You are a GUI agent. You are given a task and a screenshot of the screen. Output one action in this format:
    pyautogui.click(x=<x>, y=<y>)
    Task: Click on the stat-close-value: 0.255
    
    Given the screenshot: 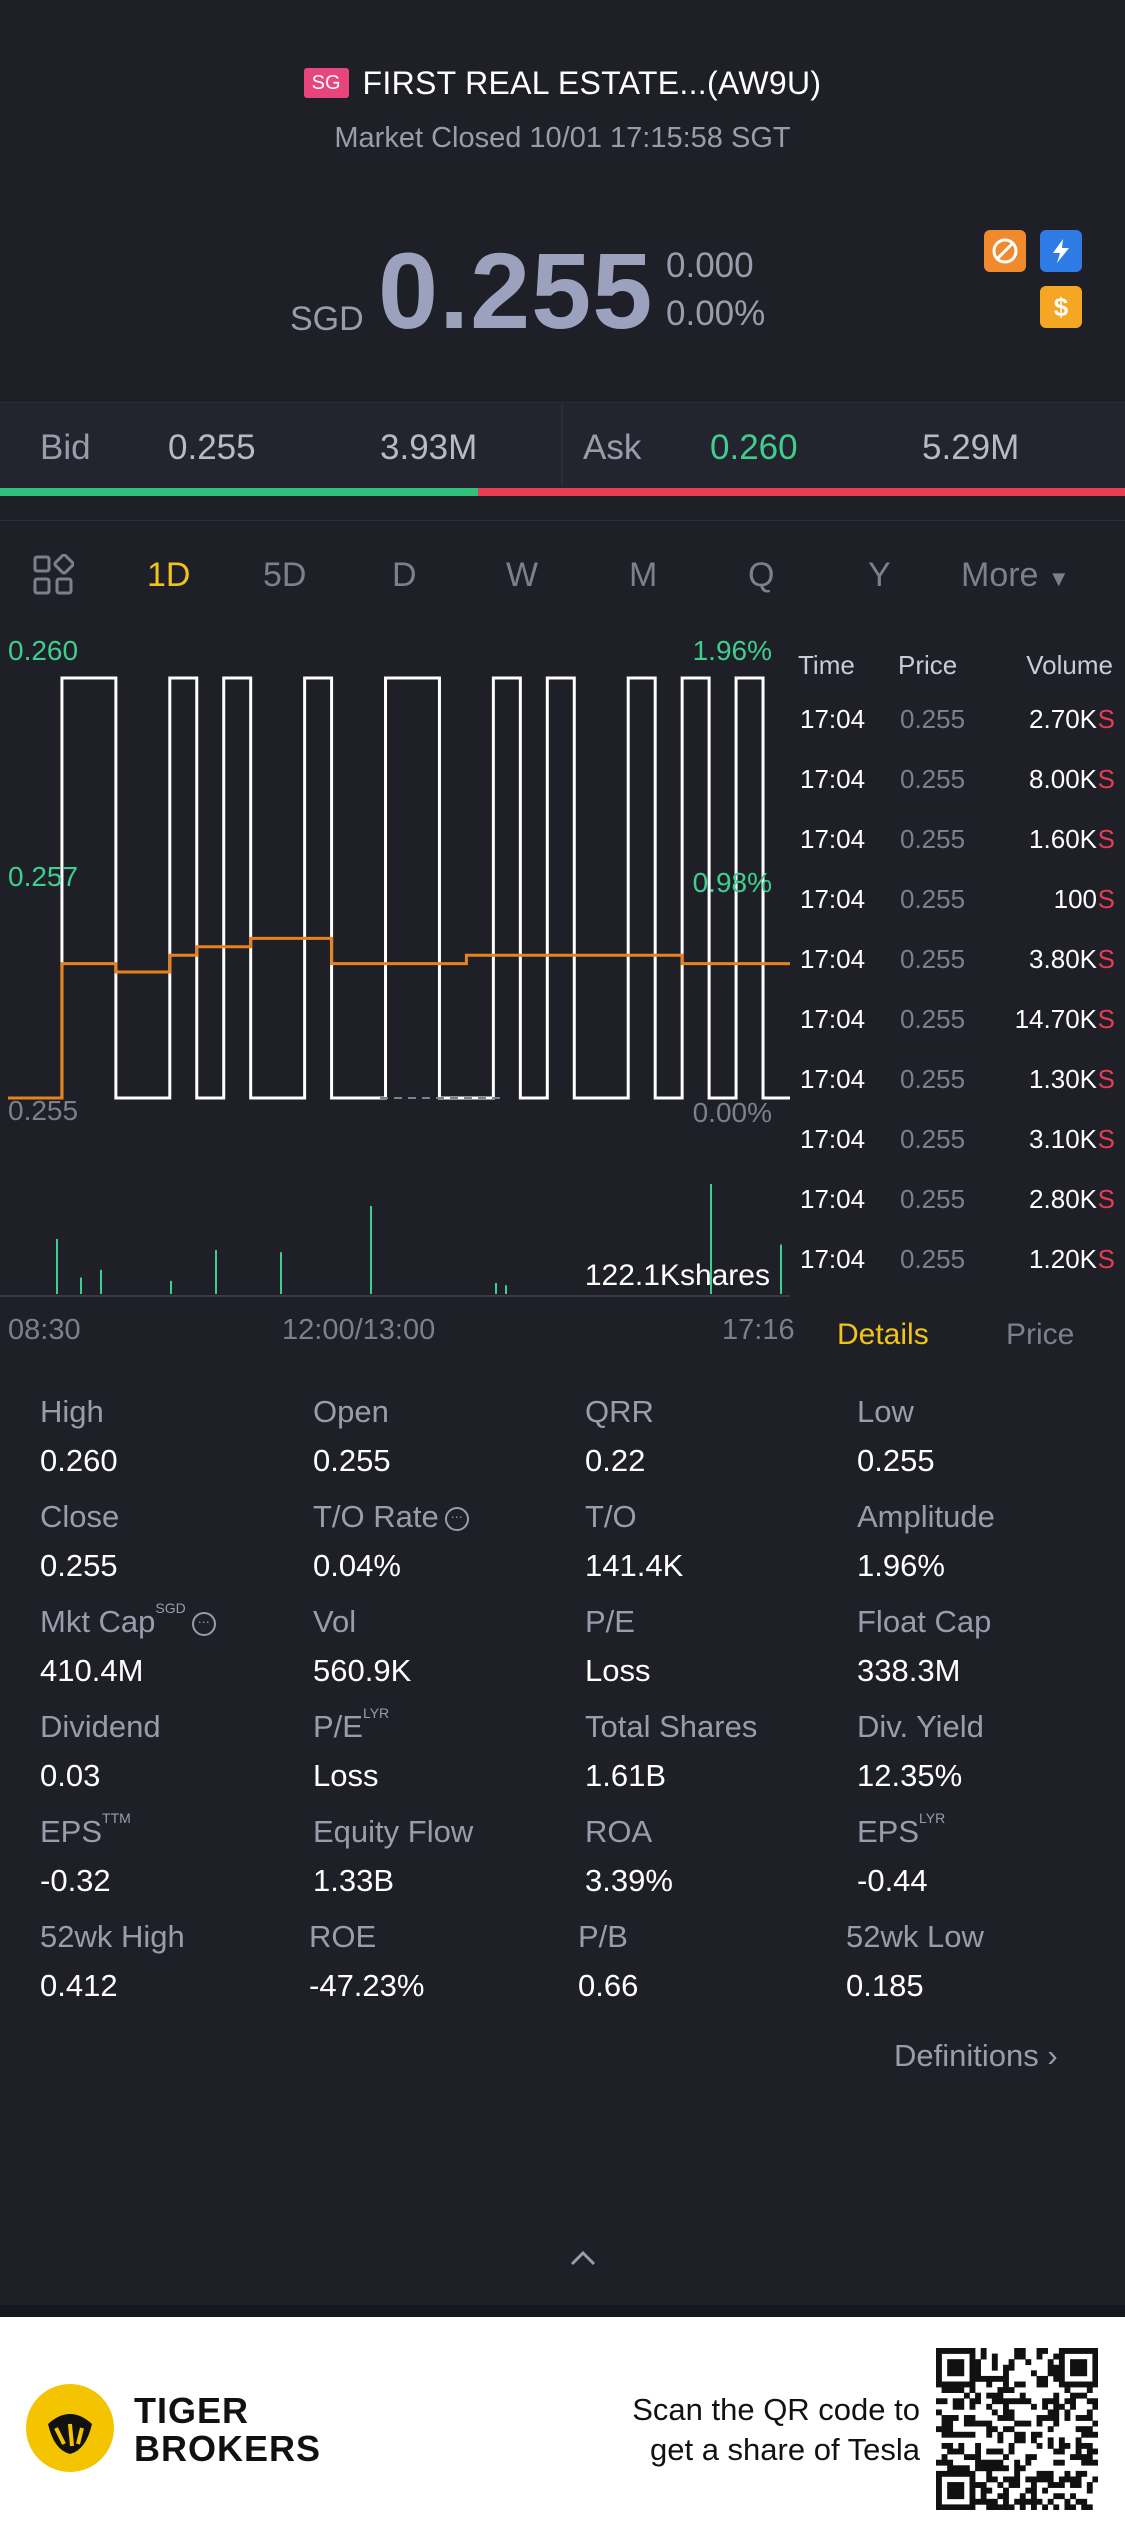 What is the action you would take?
    pyautogui.click(x=79, y=1565)
    